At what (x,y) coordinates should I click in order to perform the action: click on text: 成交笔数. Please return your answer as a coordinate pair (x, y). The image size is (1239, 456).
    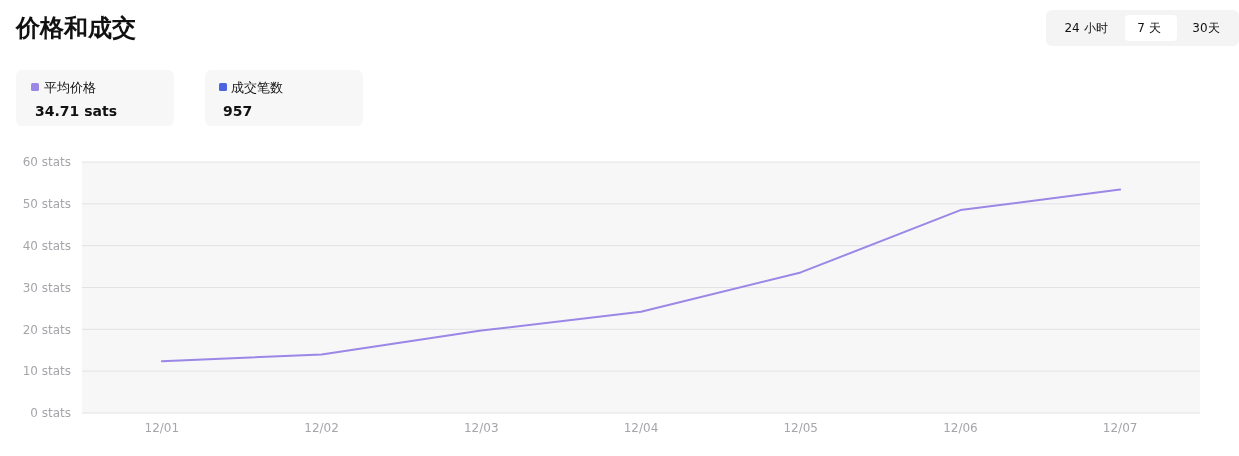
    Looking at the image, I should click on (257, 87).